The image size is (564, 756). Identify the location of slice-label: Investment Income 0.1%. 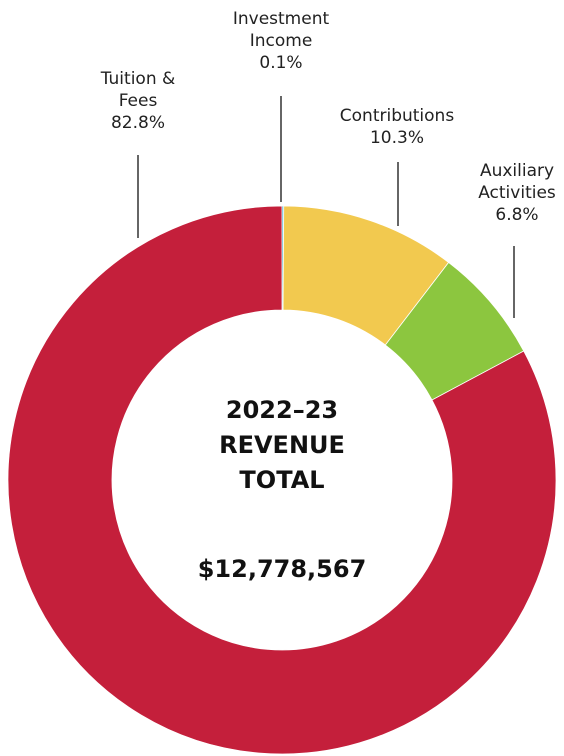
(281, 41).